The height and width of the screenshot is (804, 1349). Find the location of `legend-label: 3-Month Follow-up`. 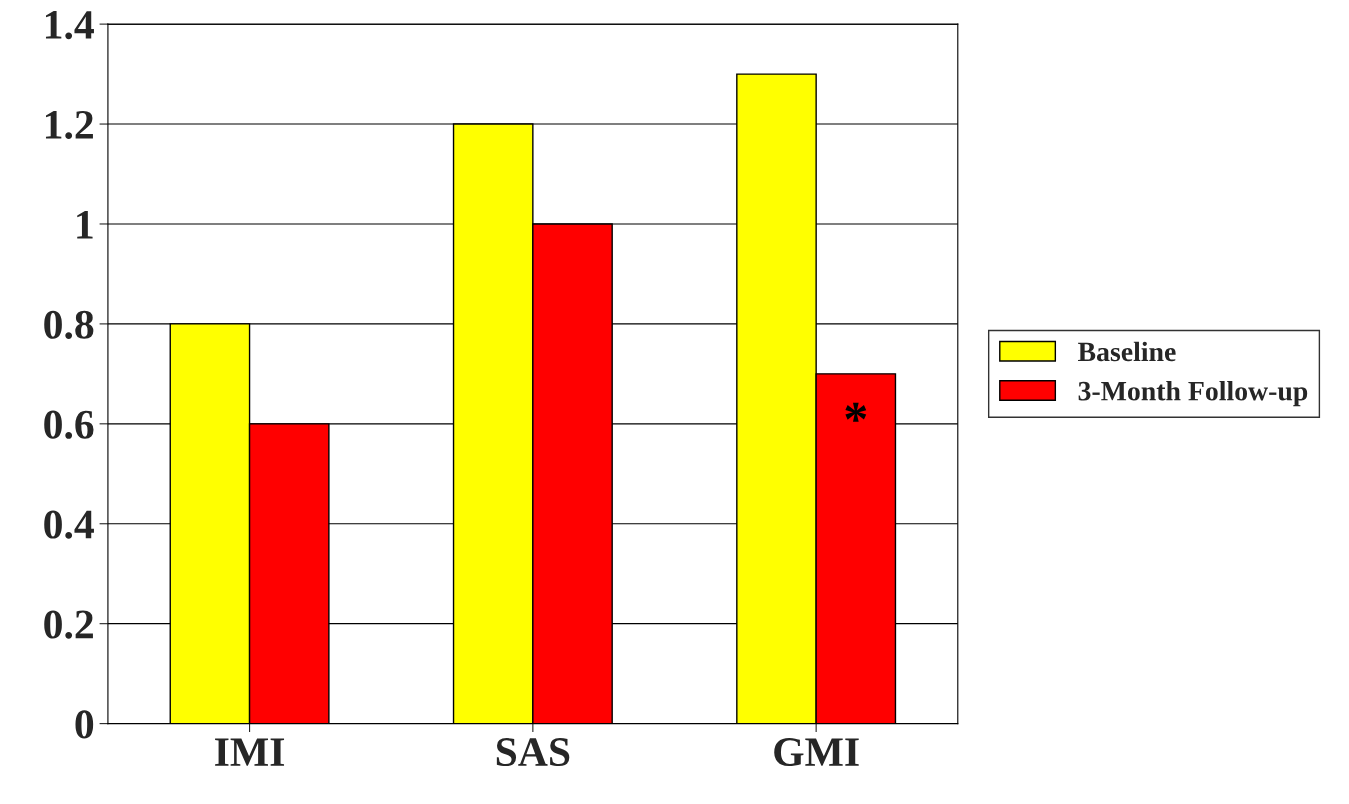

legend-label: 3-Month Follow-up is located at coordinates (1193, 393).